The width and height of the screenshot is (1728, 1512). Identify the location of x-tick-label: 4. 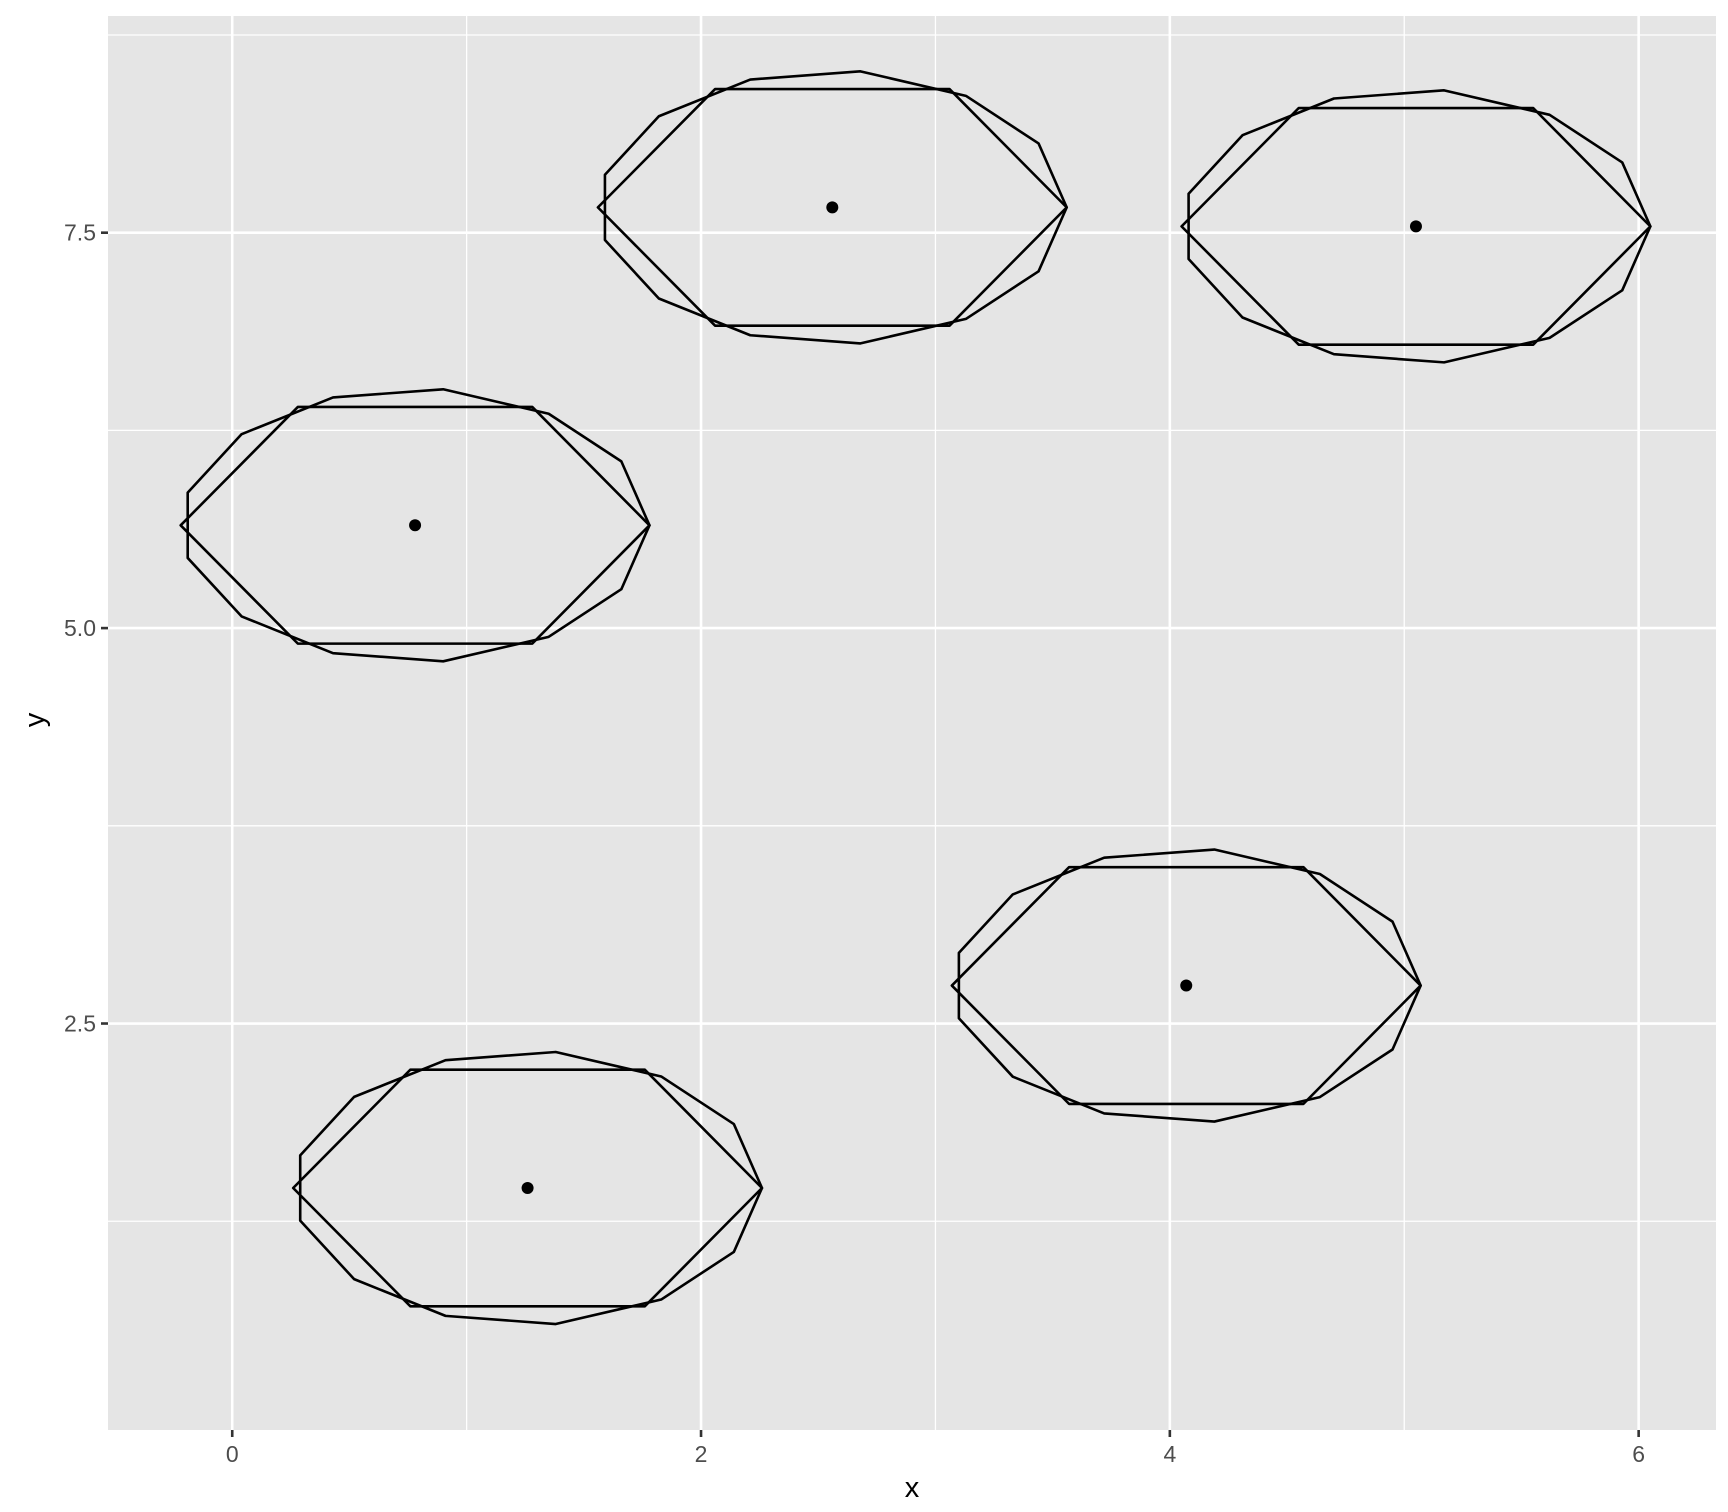
(1169, 1454).